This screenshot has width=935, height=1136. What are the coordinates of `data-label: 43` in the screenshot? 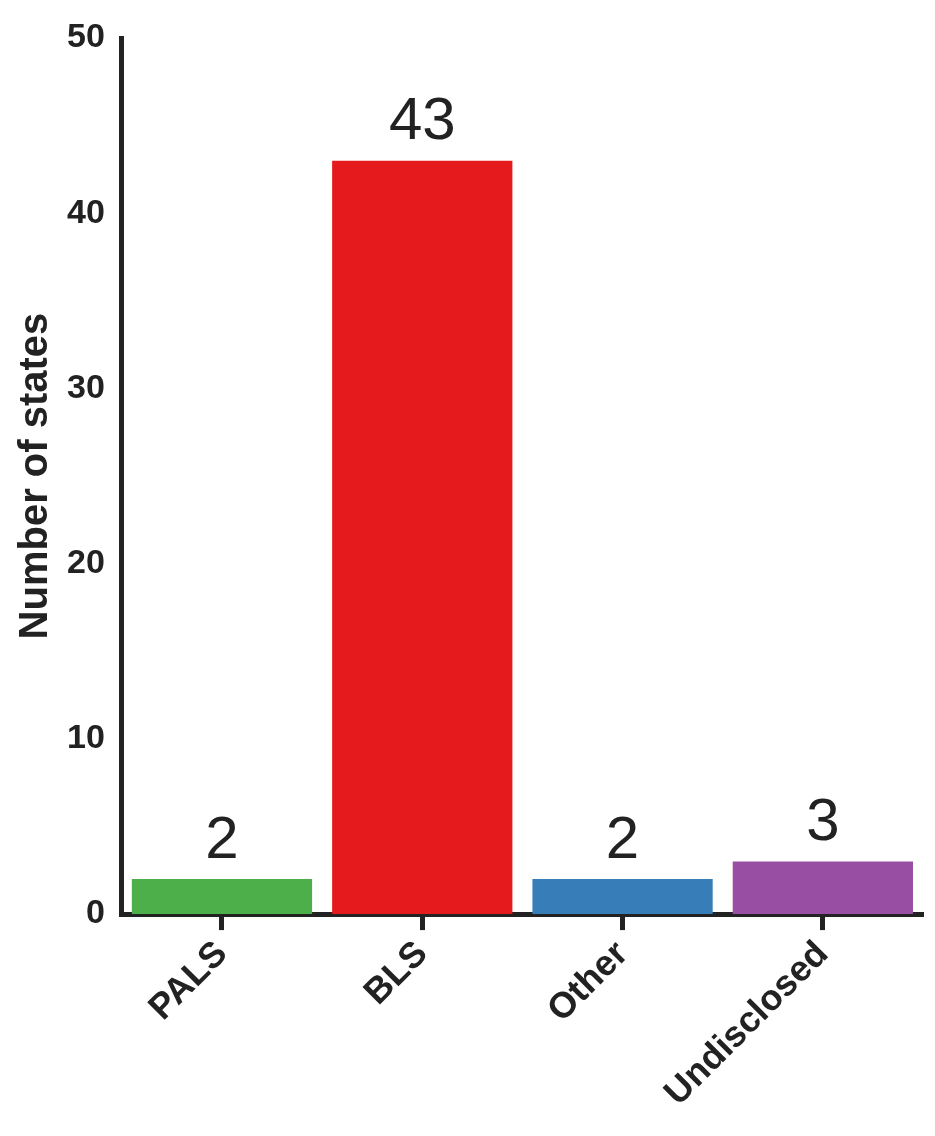 It's located at (422, 119).